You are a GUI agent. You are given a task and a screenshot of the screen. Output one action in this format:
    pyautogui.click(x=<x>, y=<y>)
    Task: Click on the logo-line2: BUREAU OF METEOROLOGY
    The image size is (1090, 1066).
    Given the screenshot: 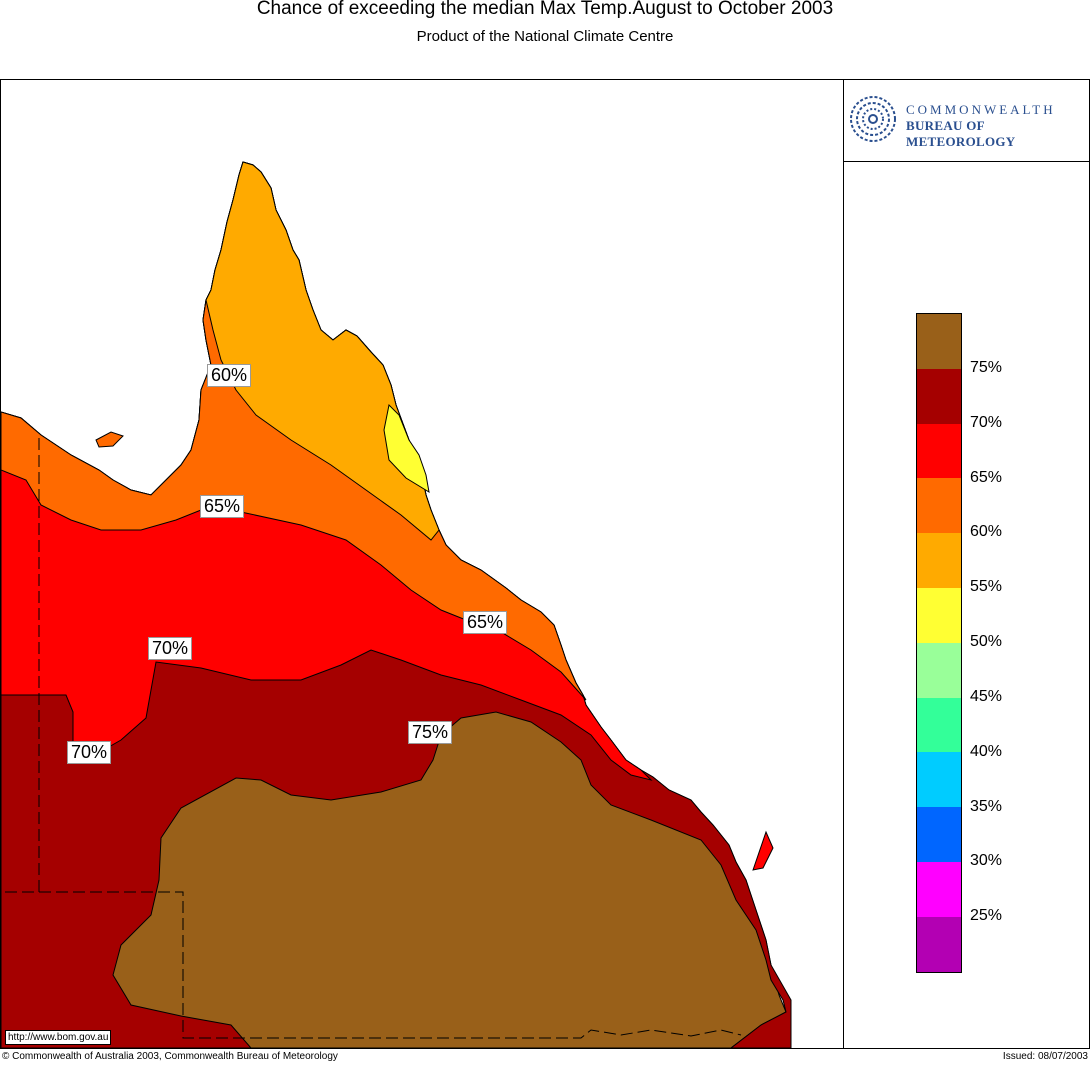 What is the action you would take?
    pyautogui.click(x=961, y=133)
    